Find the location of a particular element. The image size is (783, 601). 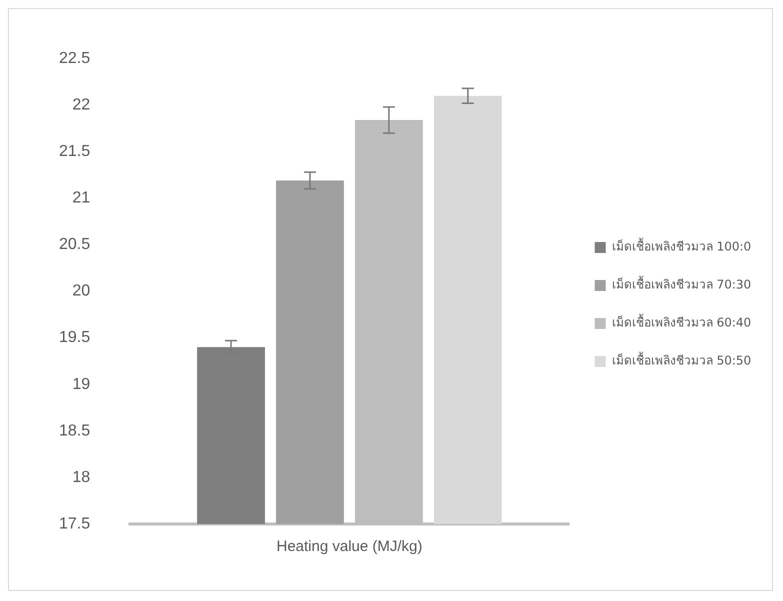

legend-label: เม็ดเชื้อเพลิงชีวมวล 70:30 is located at coordinates (682, 284).